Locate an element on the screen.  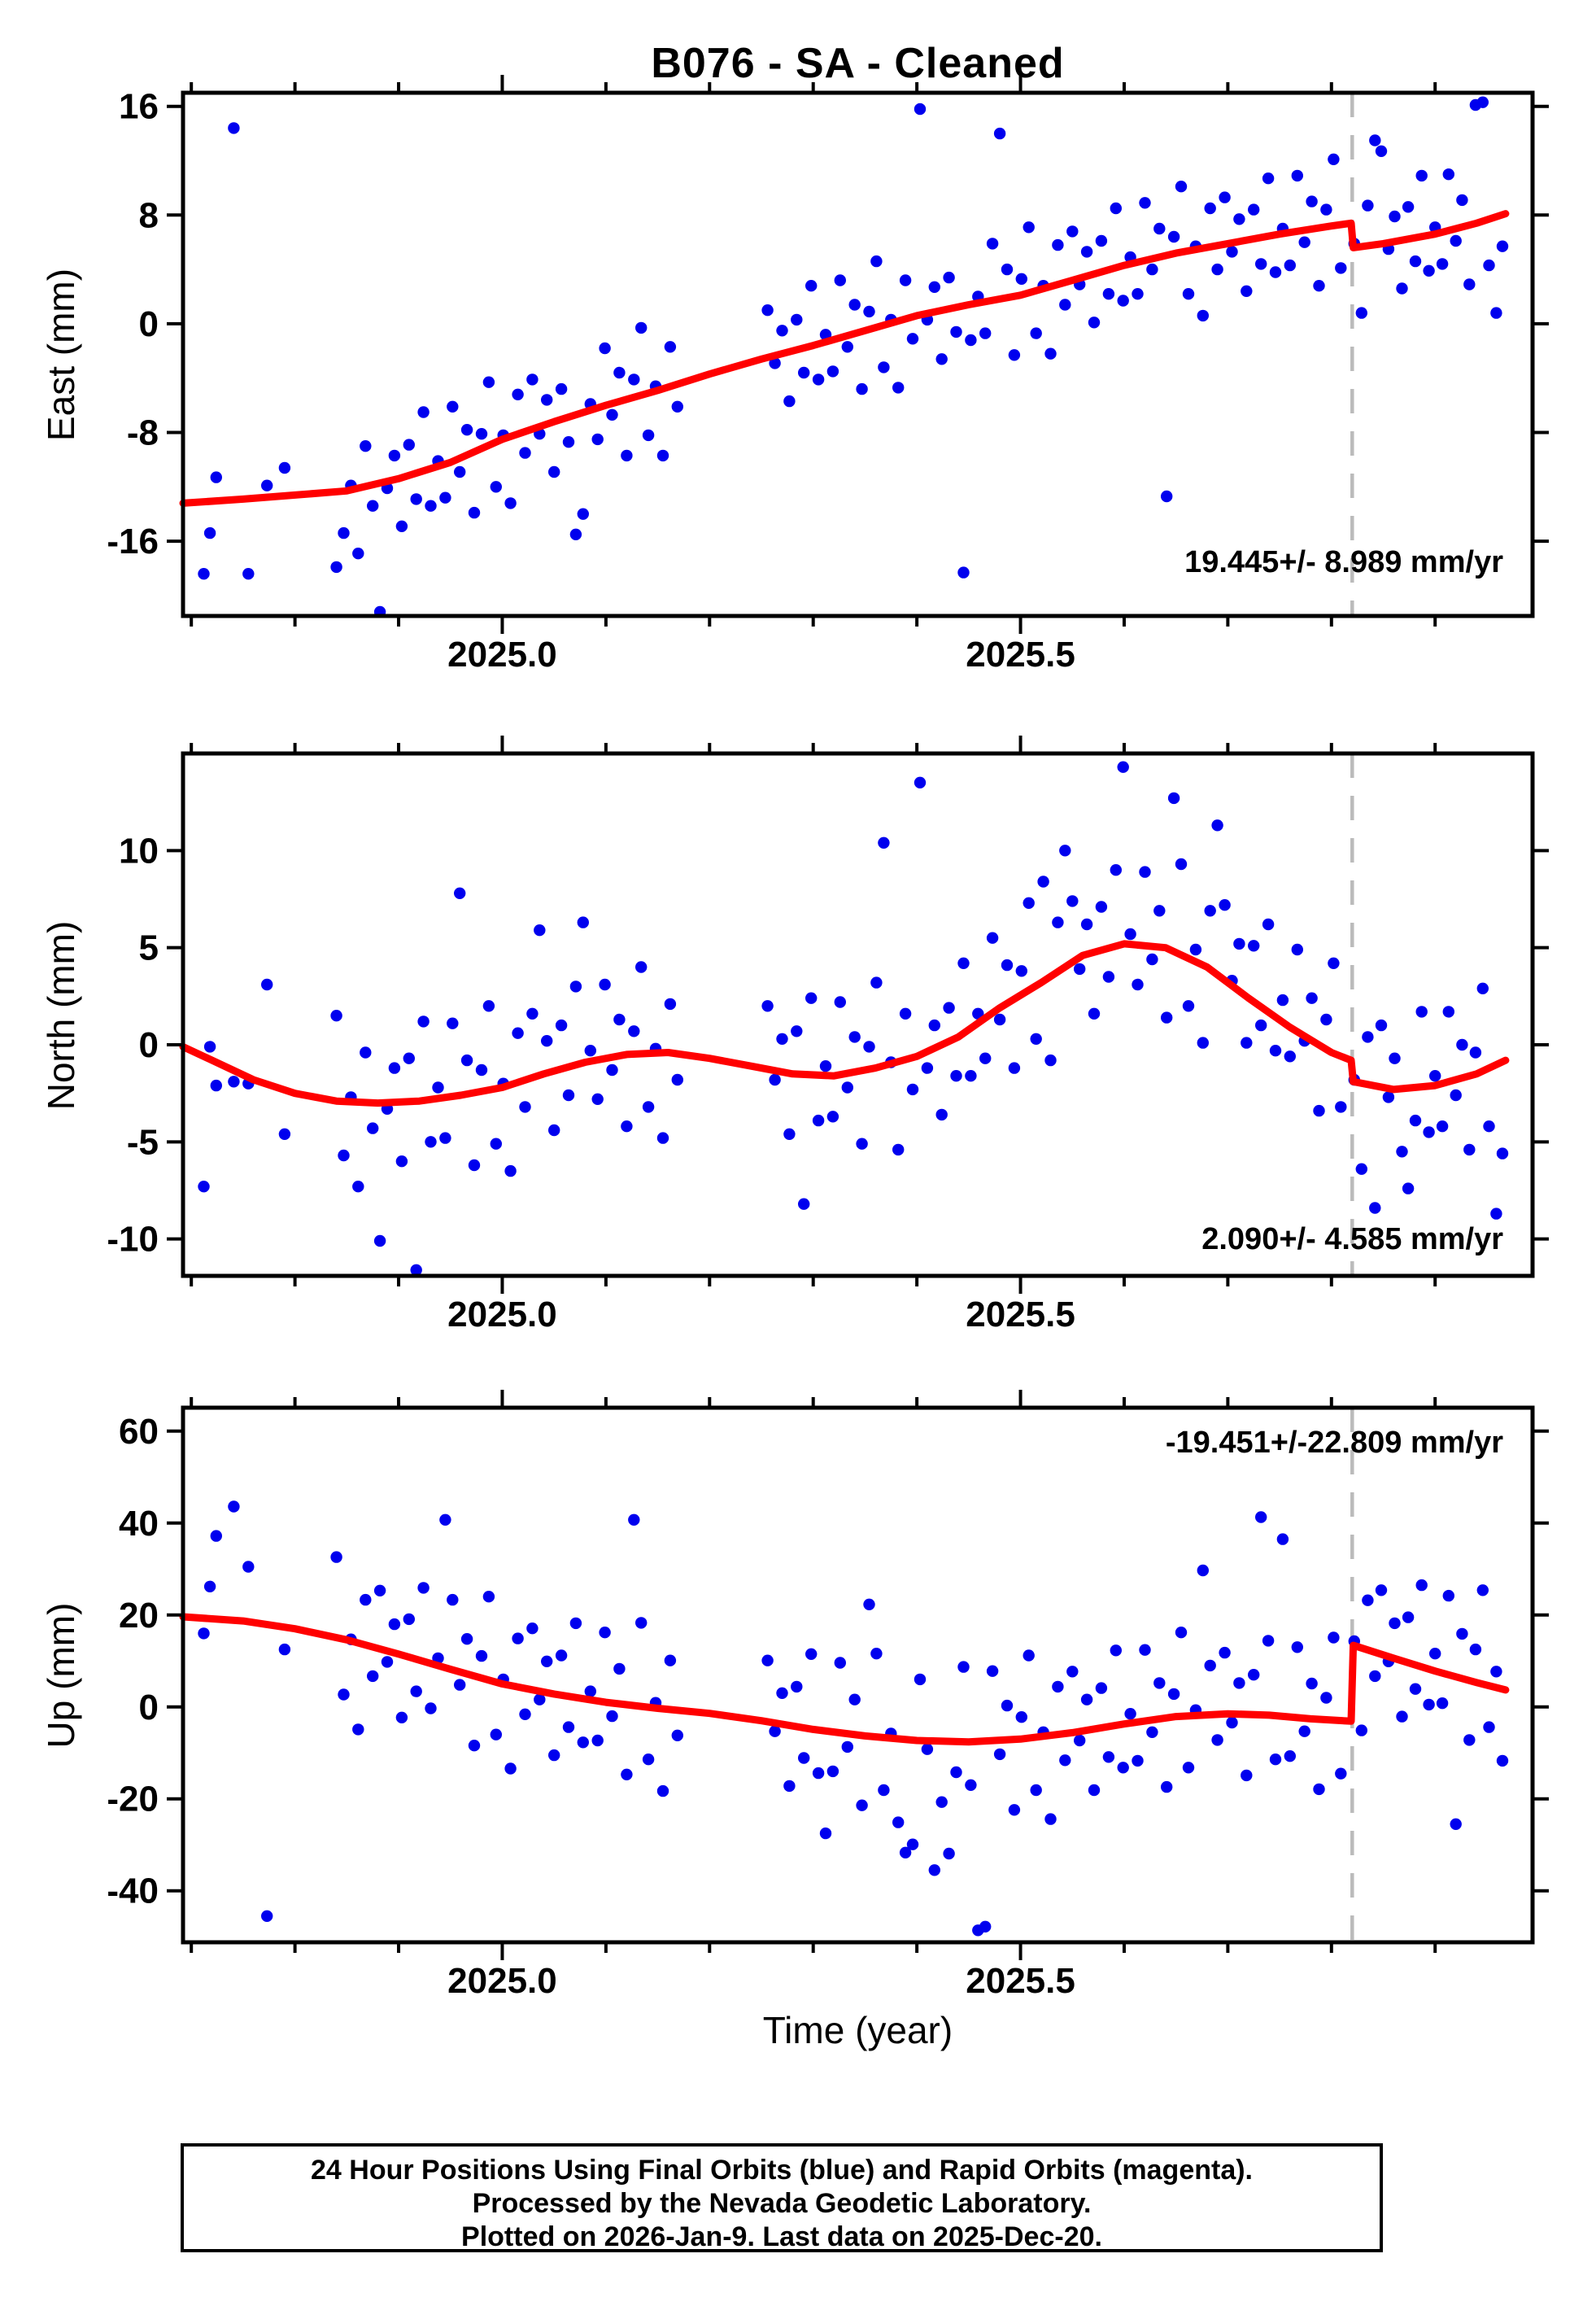
north-rate-annotation: 2.090+/- 4.585 mm/yr is located at coordinates (1352, 1239).